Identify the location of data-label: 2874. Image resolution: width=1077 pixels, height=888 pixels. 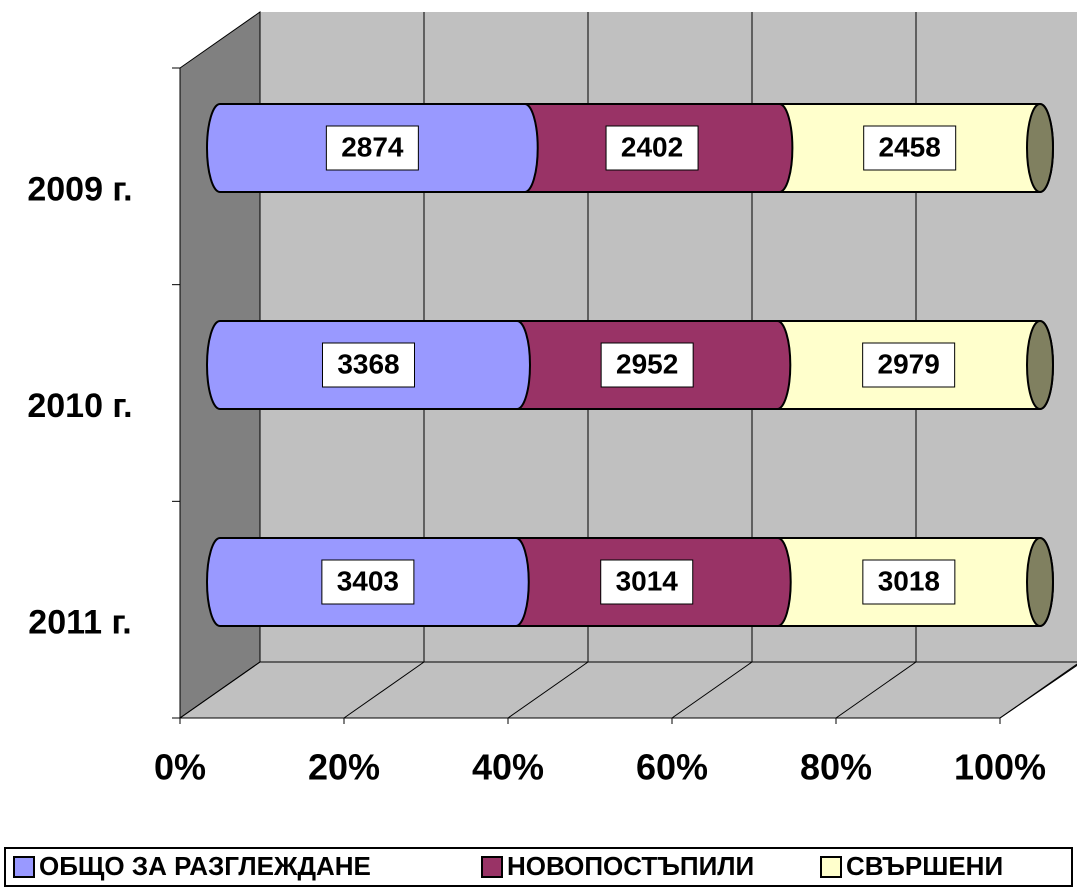
(372, 146).